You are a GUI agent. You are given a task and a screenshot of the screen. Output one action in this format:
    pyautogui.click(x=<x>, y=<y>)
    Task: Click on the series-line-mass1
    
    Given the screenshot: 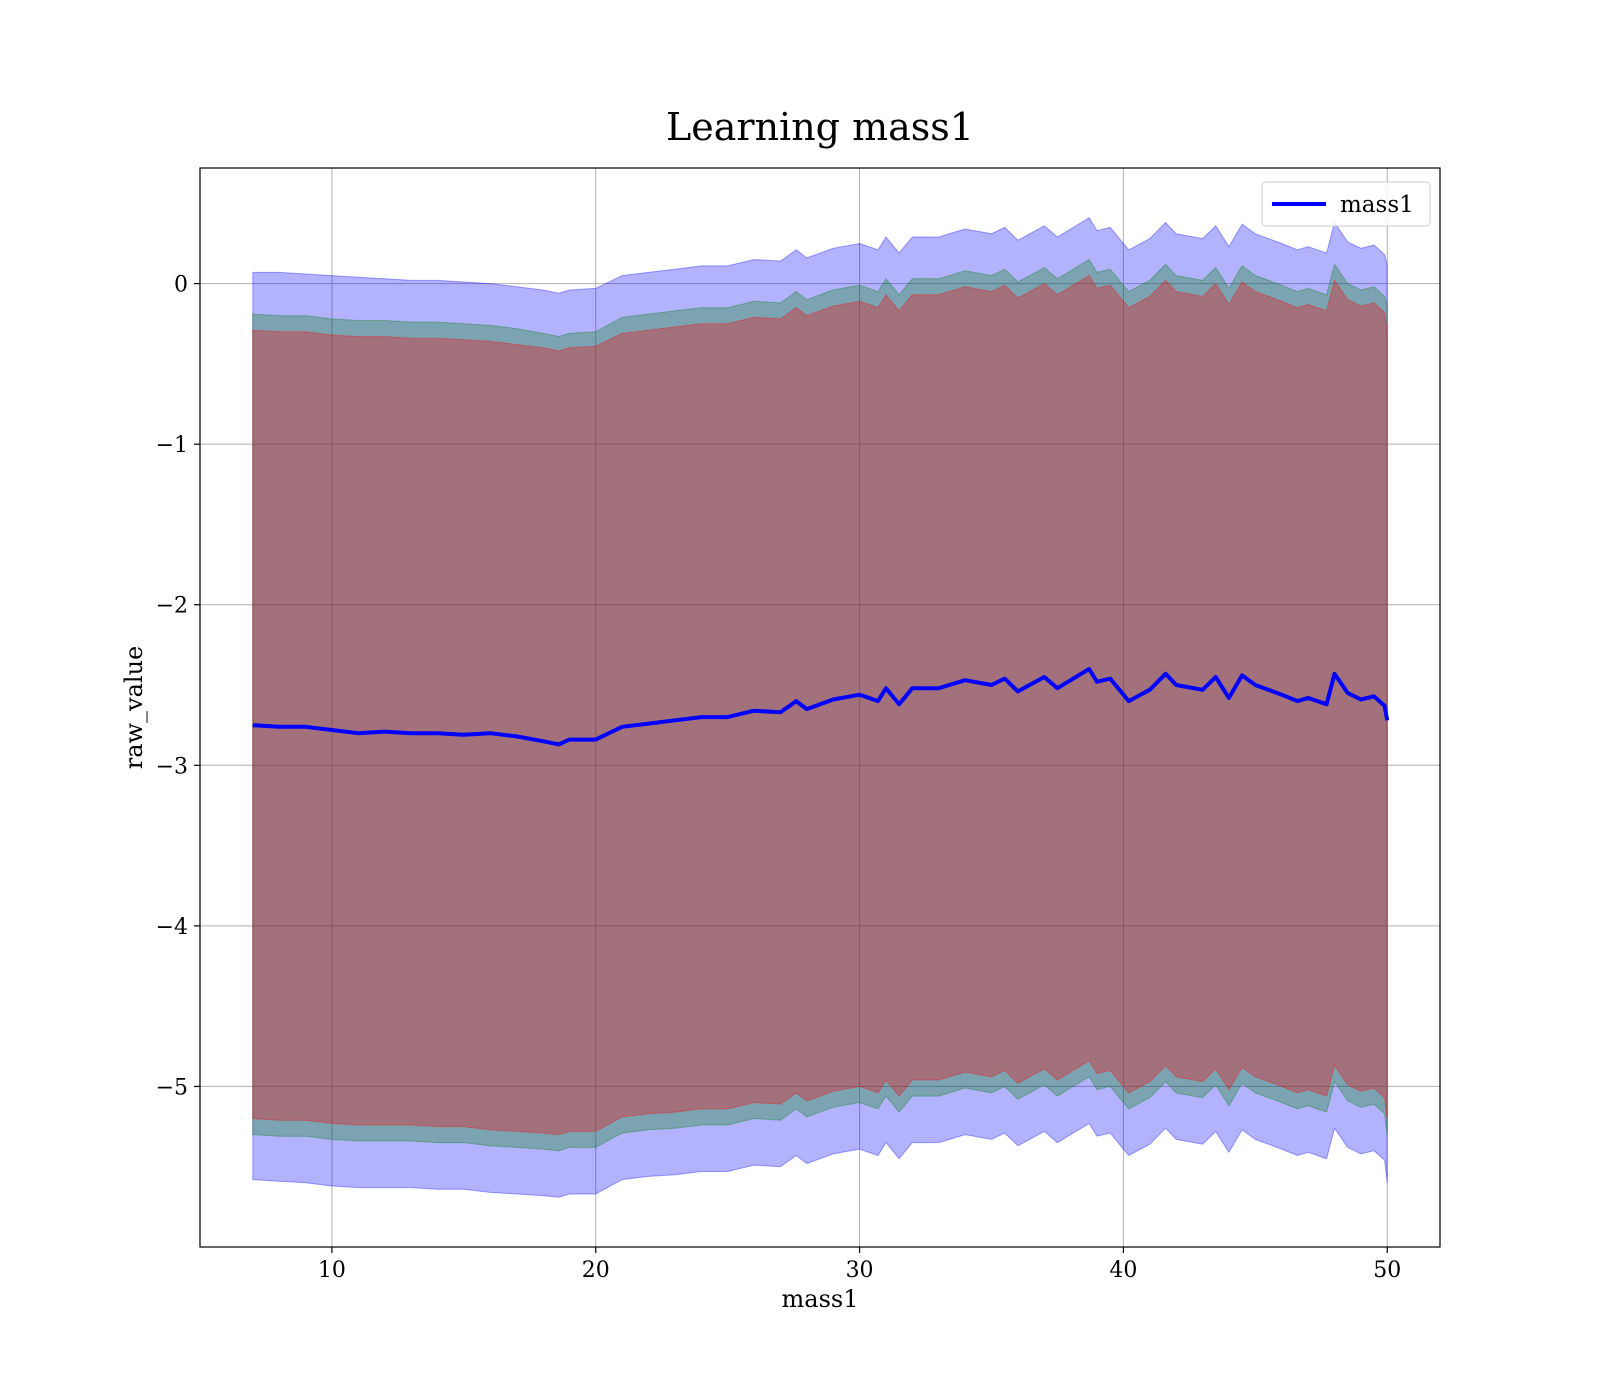 What is the action you would take?
    pyautogui.click(x=821, y=707)
    